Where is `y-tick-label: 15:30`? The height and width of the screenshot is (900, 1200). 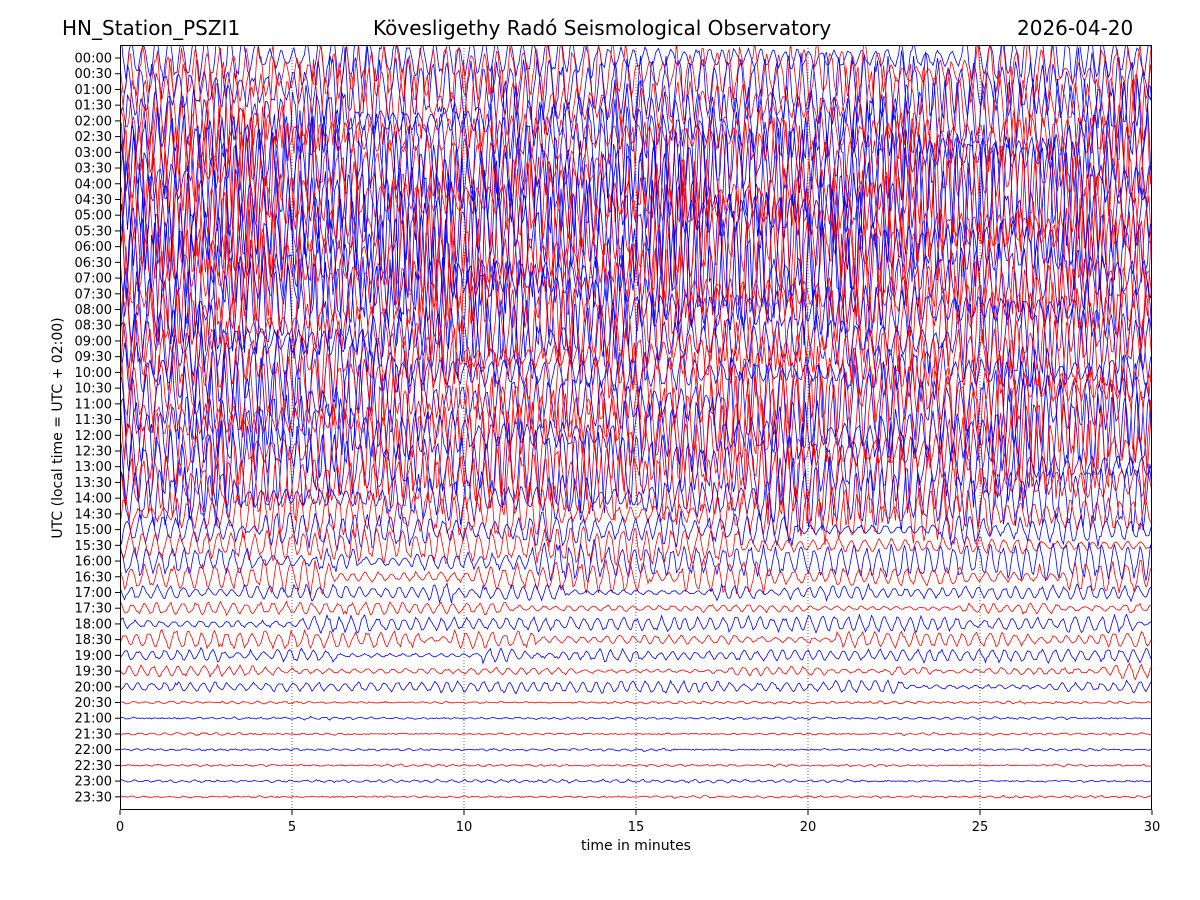 y-tick-label: 15:30 is located at coordinates (93, 546).